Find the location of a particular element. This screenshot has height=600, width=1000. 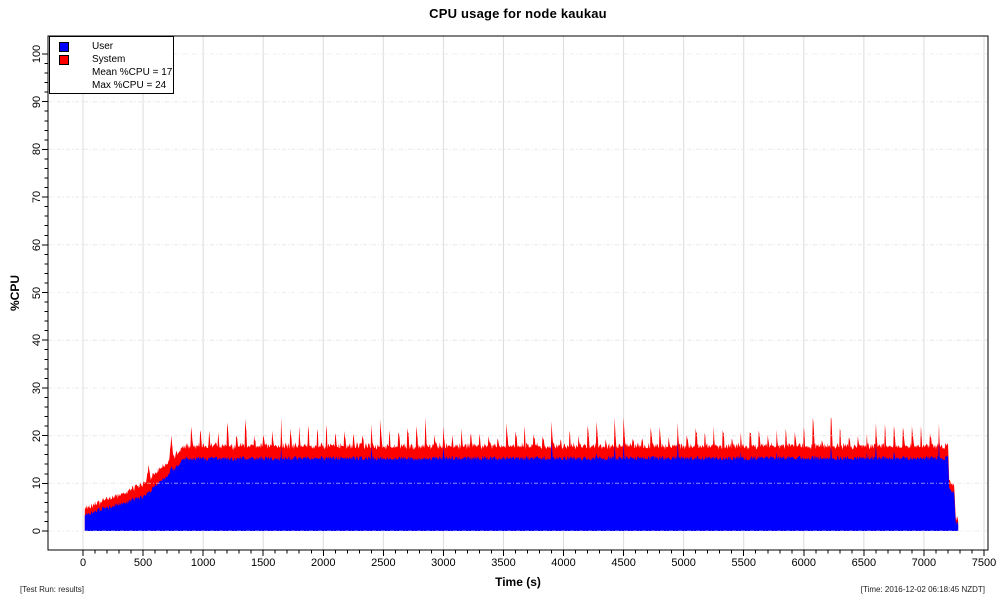

legend-label-user: User is located at coordinates (103, 46).